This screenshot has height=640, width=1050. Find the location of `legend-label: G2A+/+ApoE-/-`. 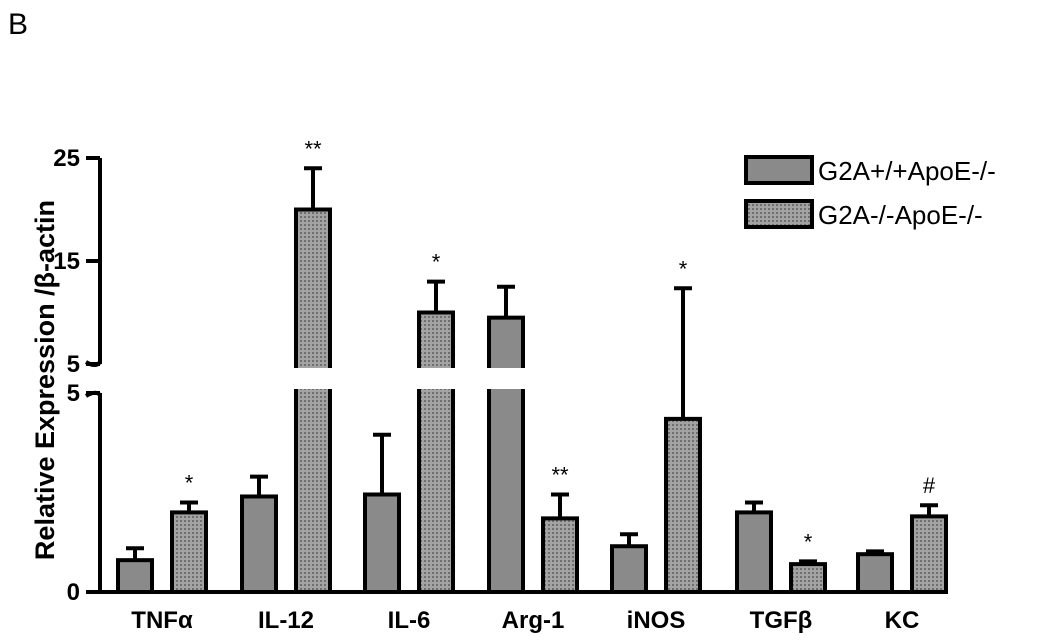

legend-label: G2A+/+ApoE-/- is located at coordinates (907, 171).